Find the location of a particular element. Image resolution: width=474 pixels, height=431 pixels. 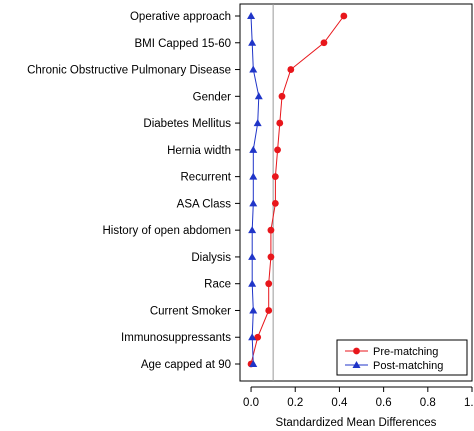

legend-post-marker is located at coordinates (356, 364).